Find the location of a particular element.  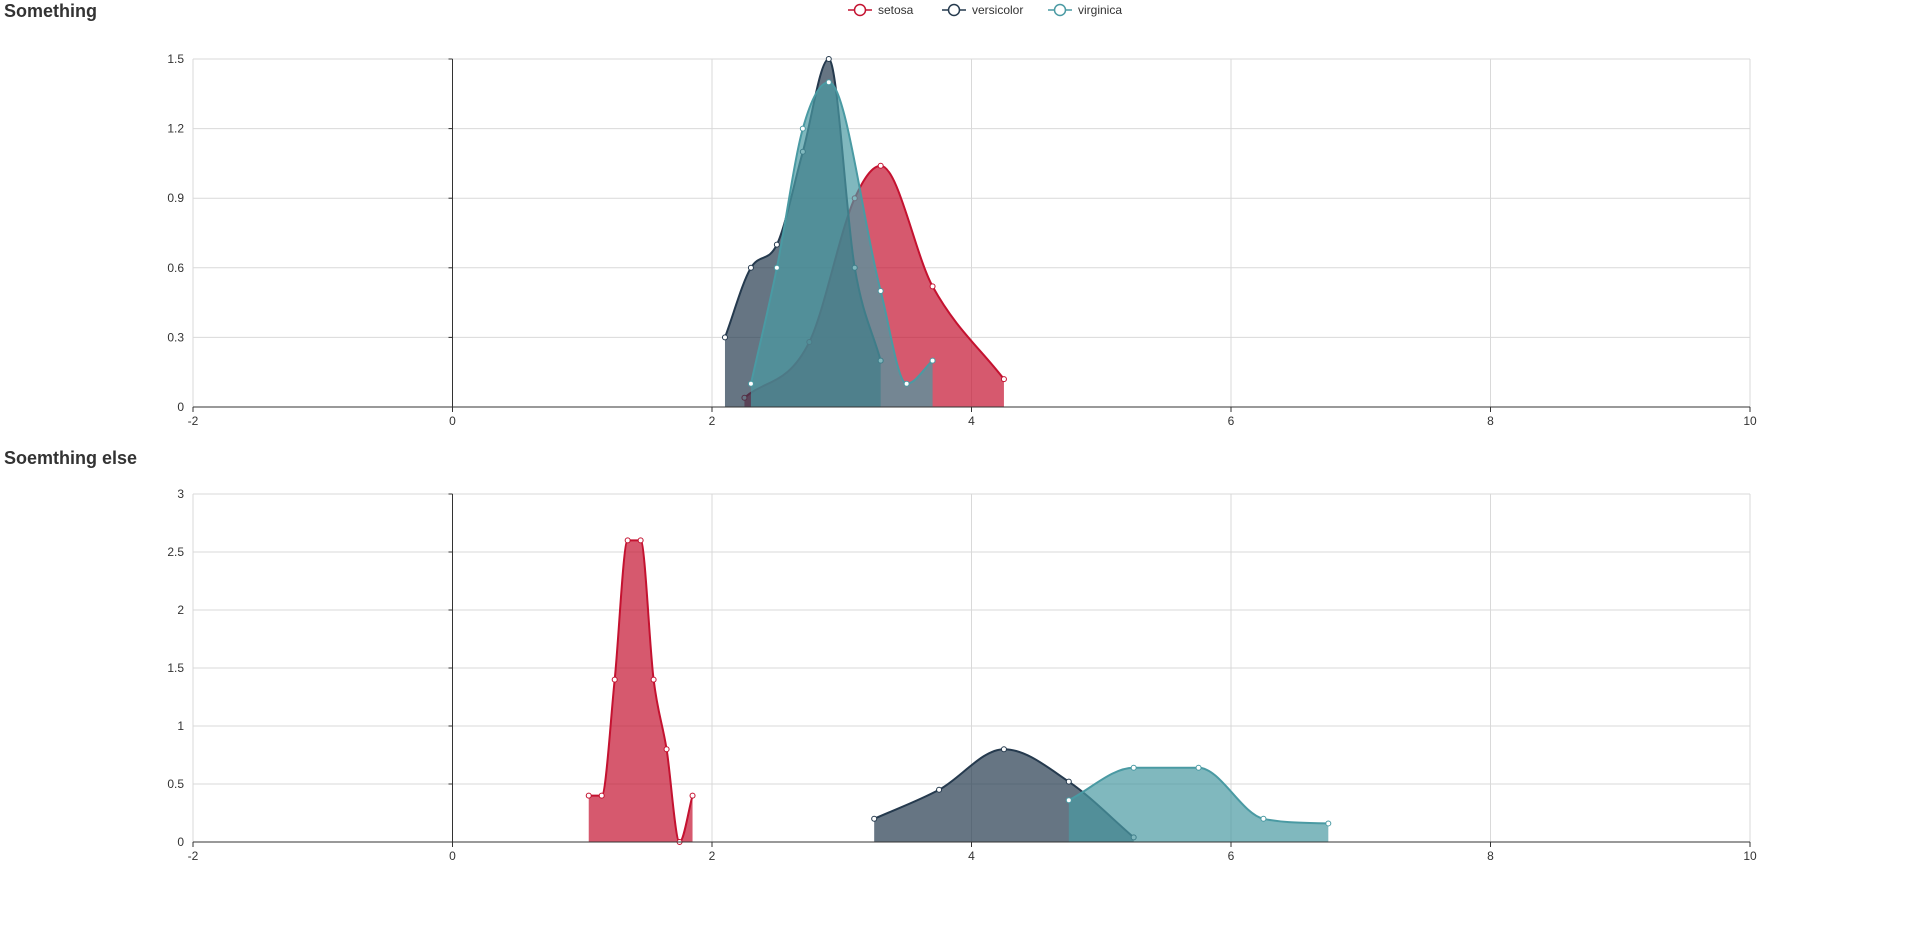

legend-svg: setosa versicolor virginica is located at coordinates (985, 10).